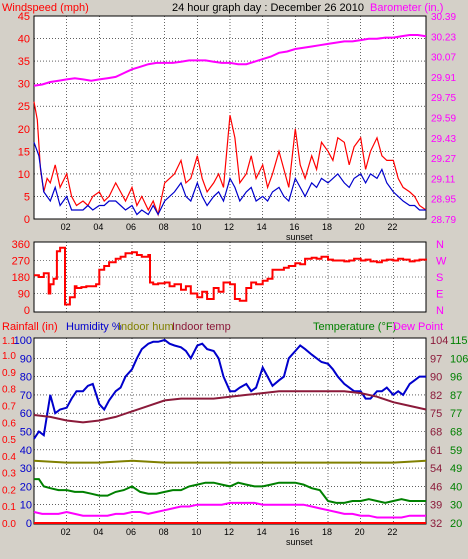  What do you see at coordinates (436, 396) in the screenshot?
I see `indoor-temp-tick-label: 82` at bounding box center [436, 396].